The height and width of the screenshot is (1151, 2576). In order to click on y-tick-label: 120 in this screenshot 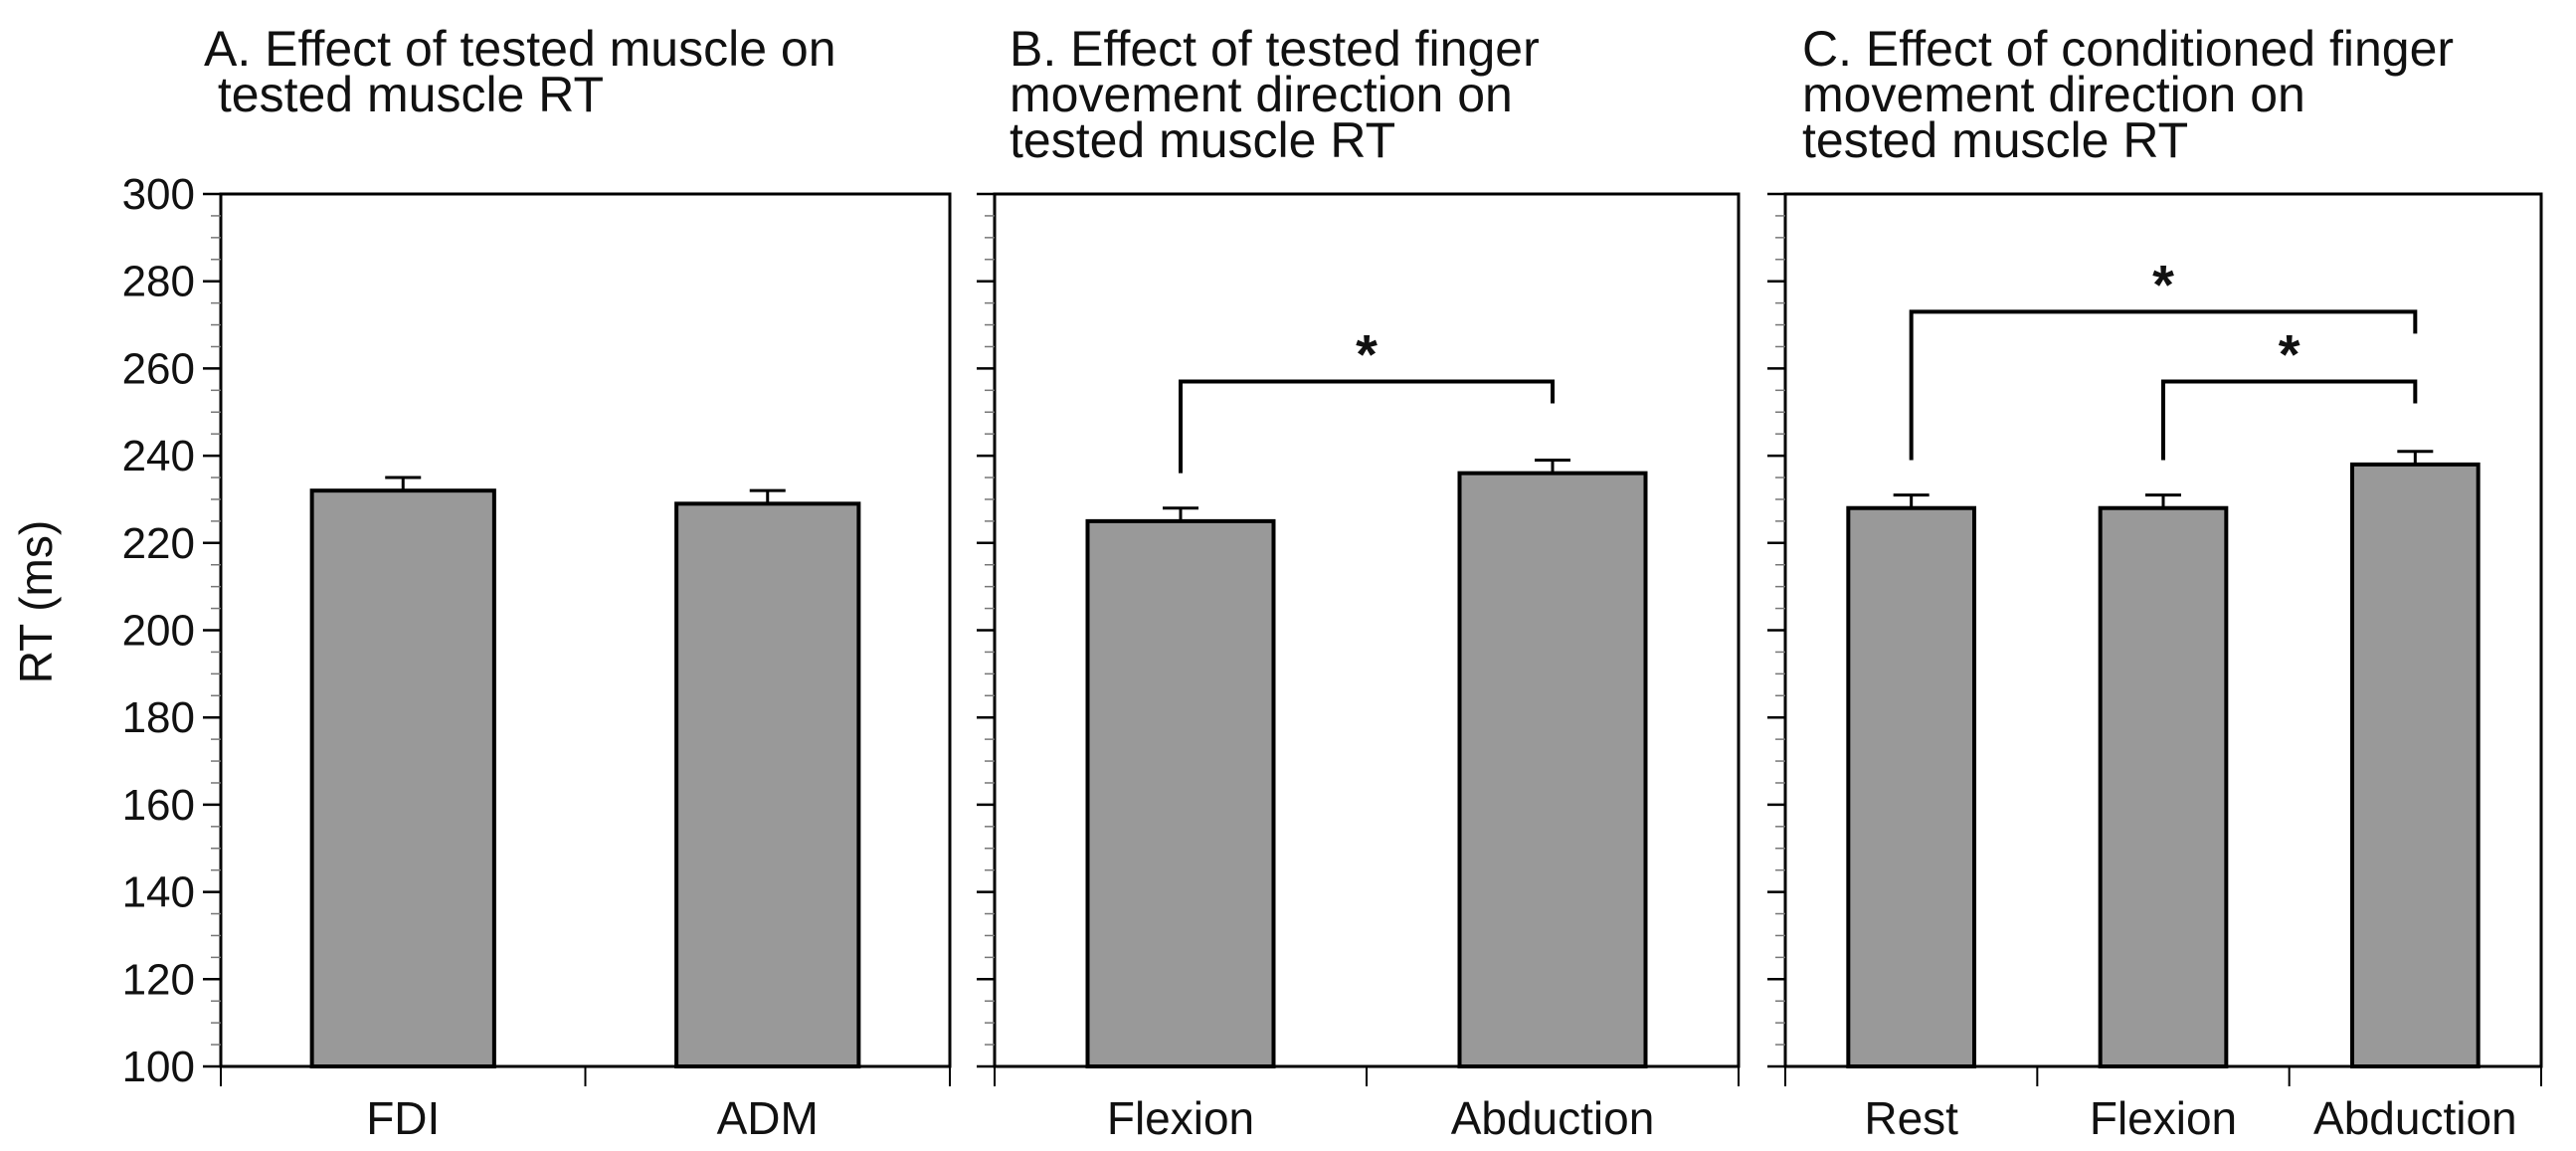, I will do `click(158, 979)`.